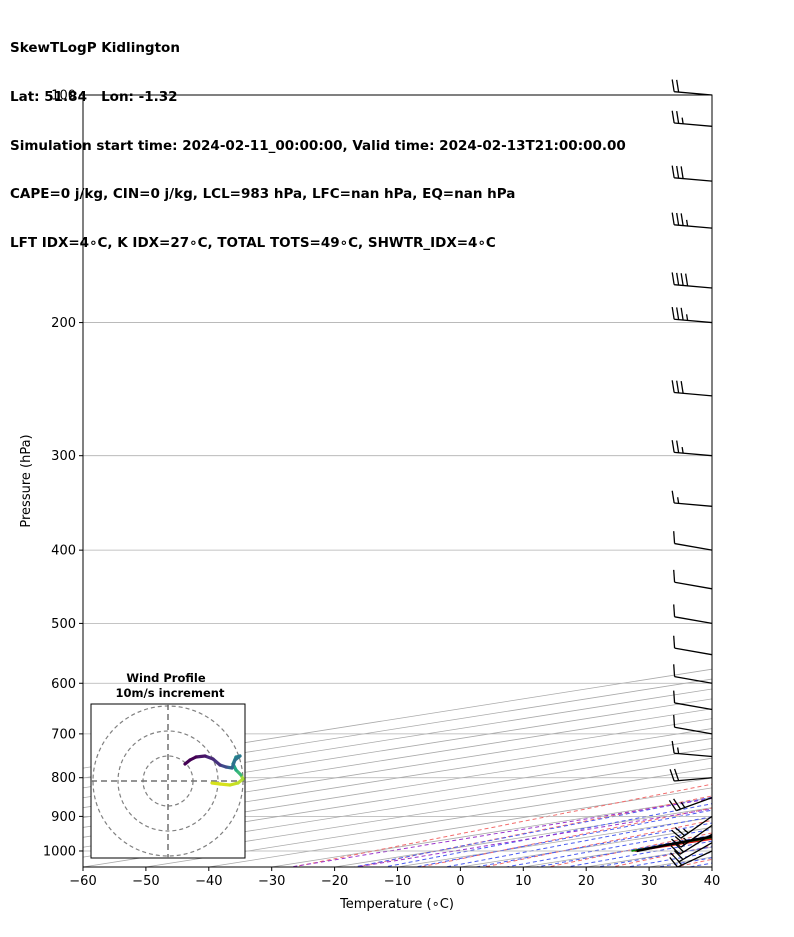 This screenshot has width=794, height=937. I want to click on temperature-line, so click(673, 845).